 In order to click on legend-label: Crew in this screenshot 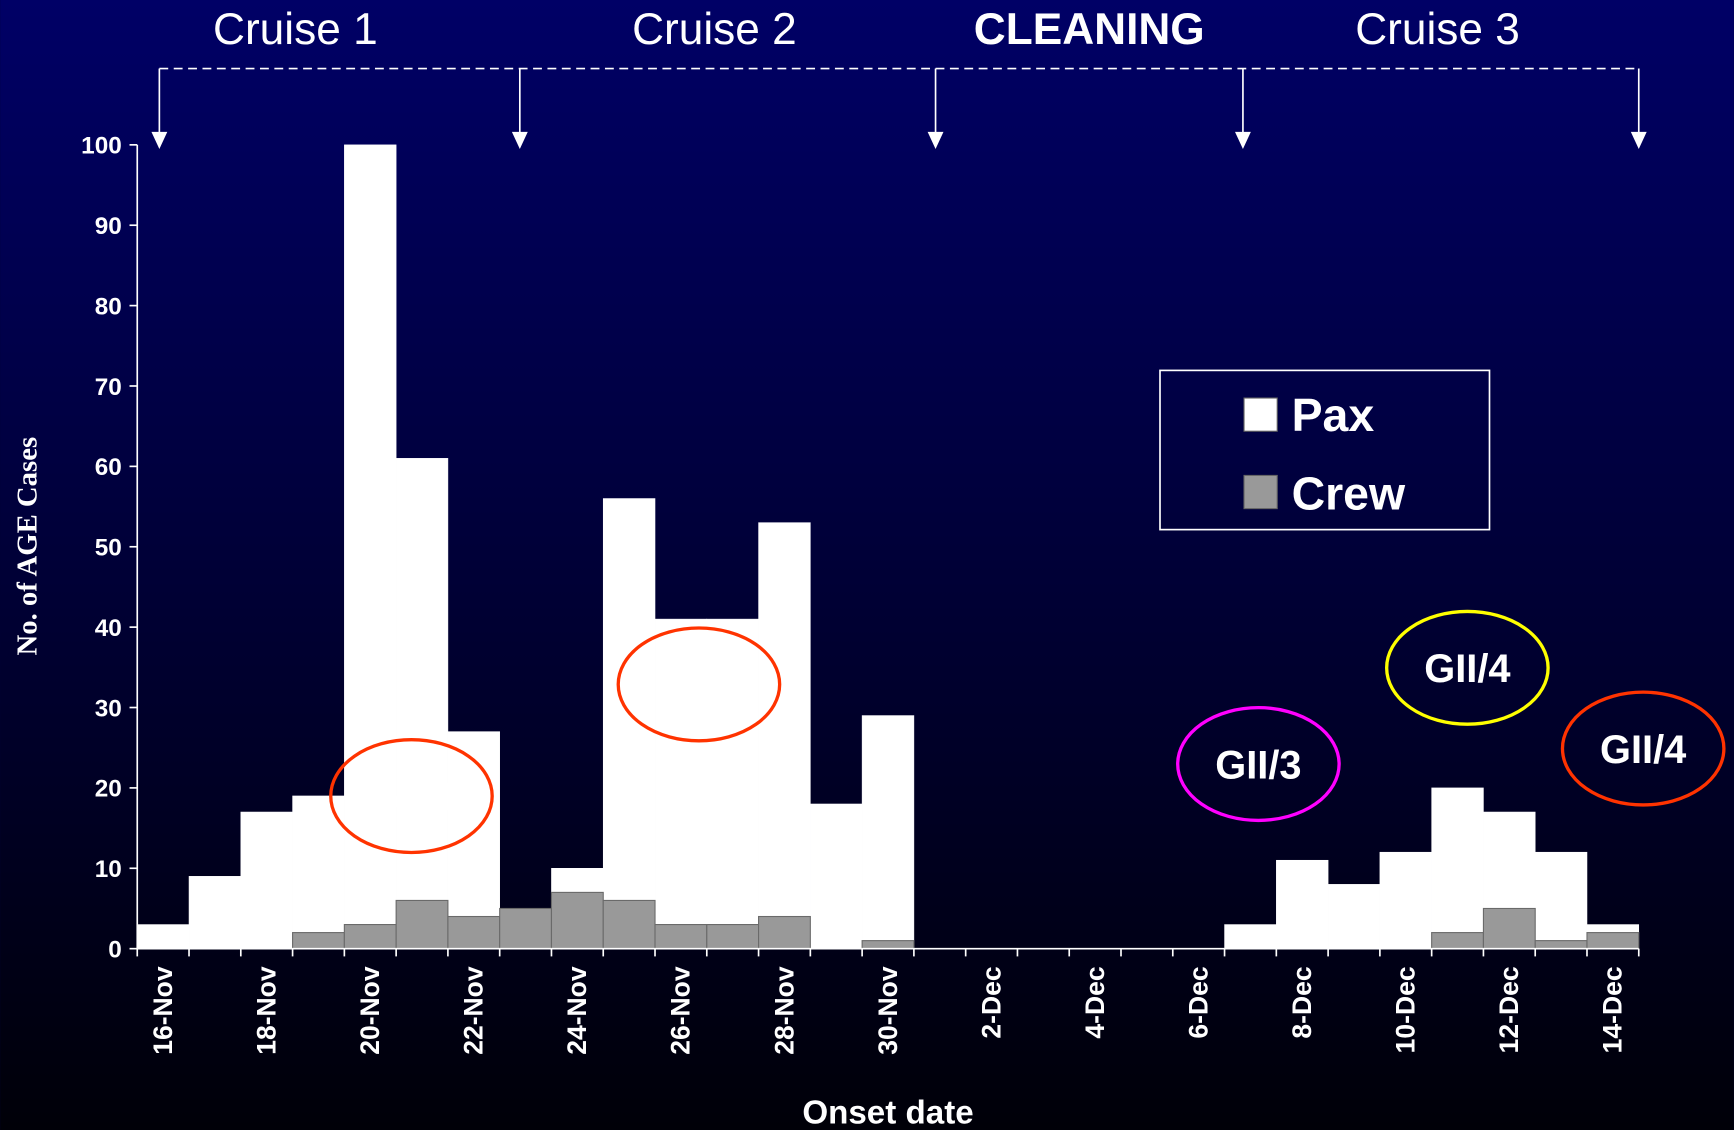, I will do `click(1349, 494)`.